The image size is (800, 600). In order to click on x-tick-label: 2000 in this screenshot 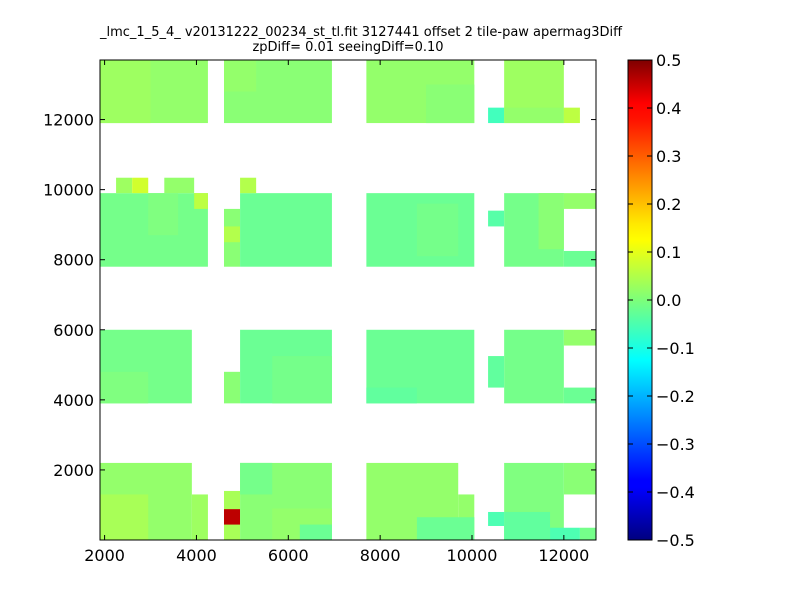, I will do `click(104, 555)`.